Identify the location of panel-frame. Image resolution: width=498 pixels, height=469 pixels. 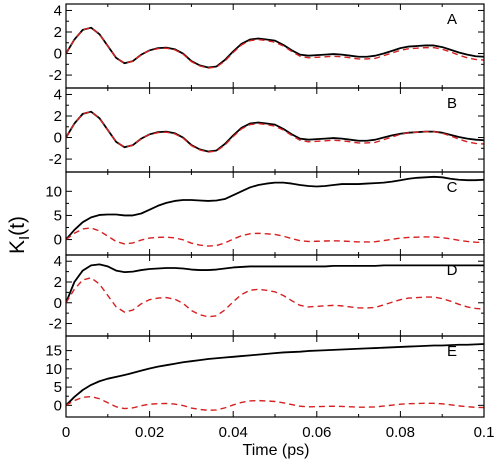
(275, 376).